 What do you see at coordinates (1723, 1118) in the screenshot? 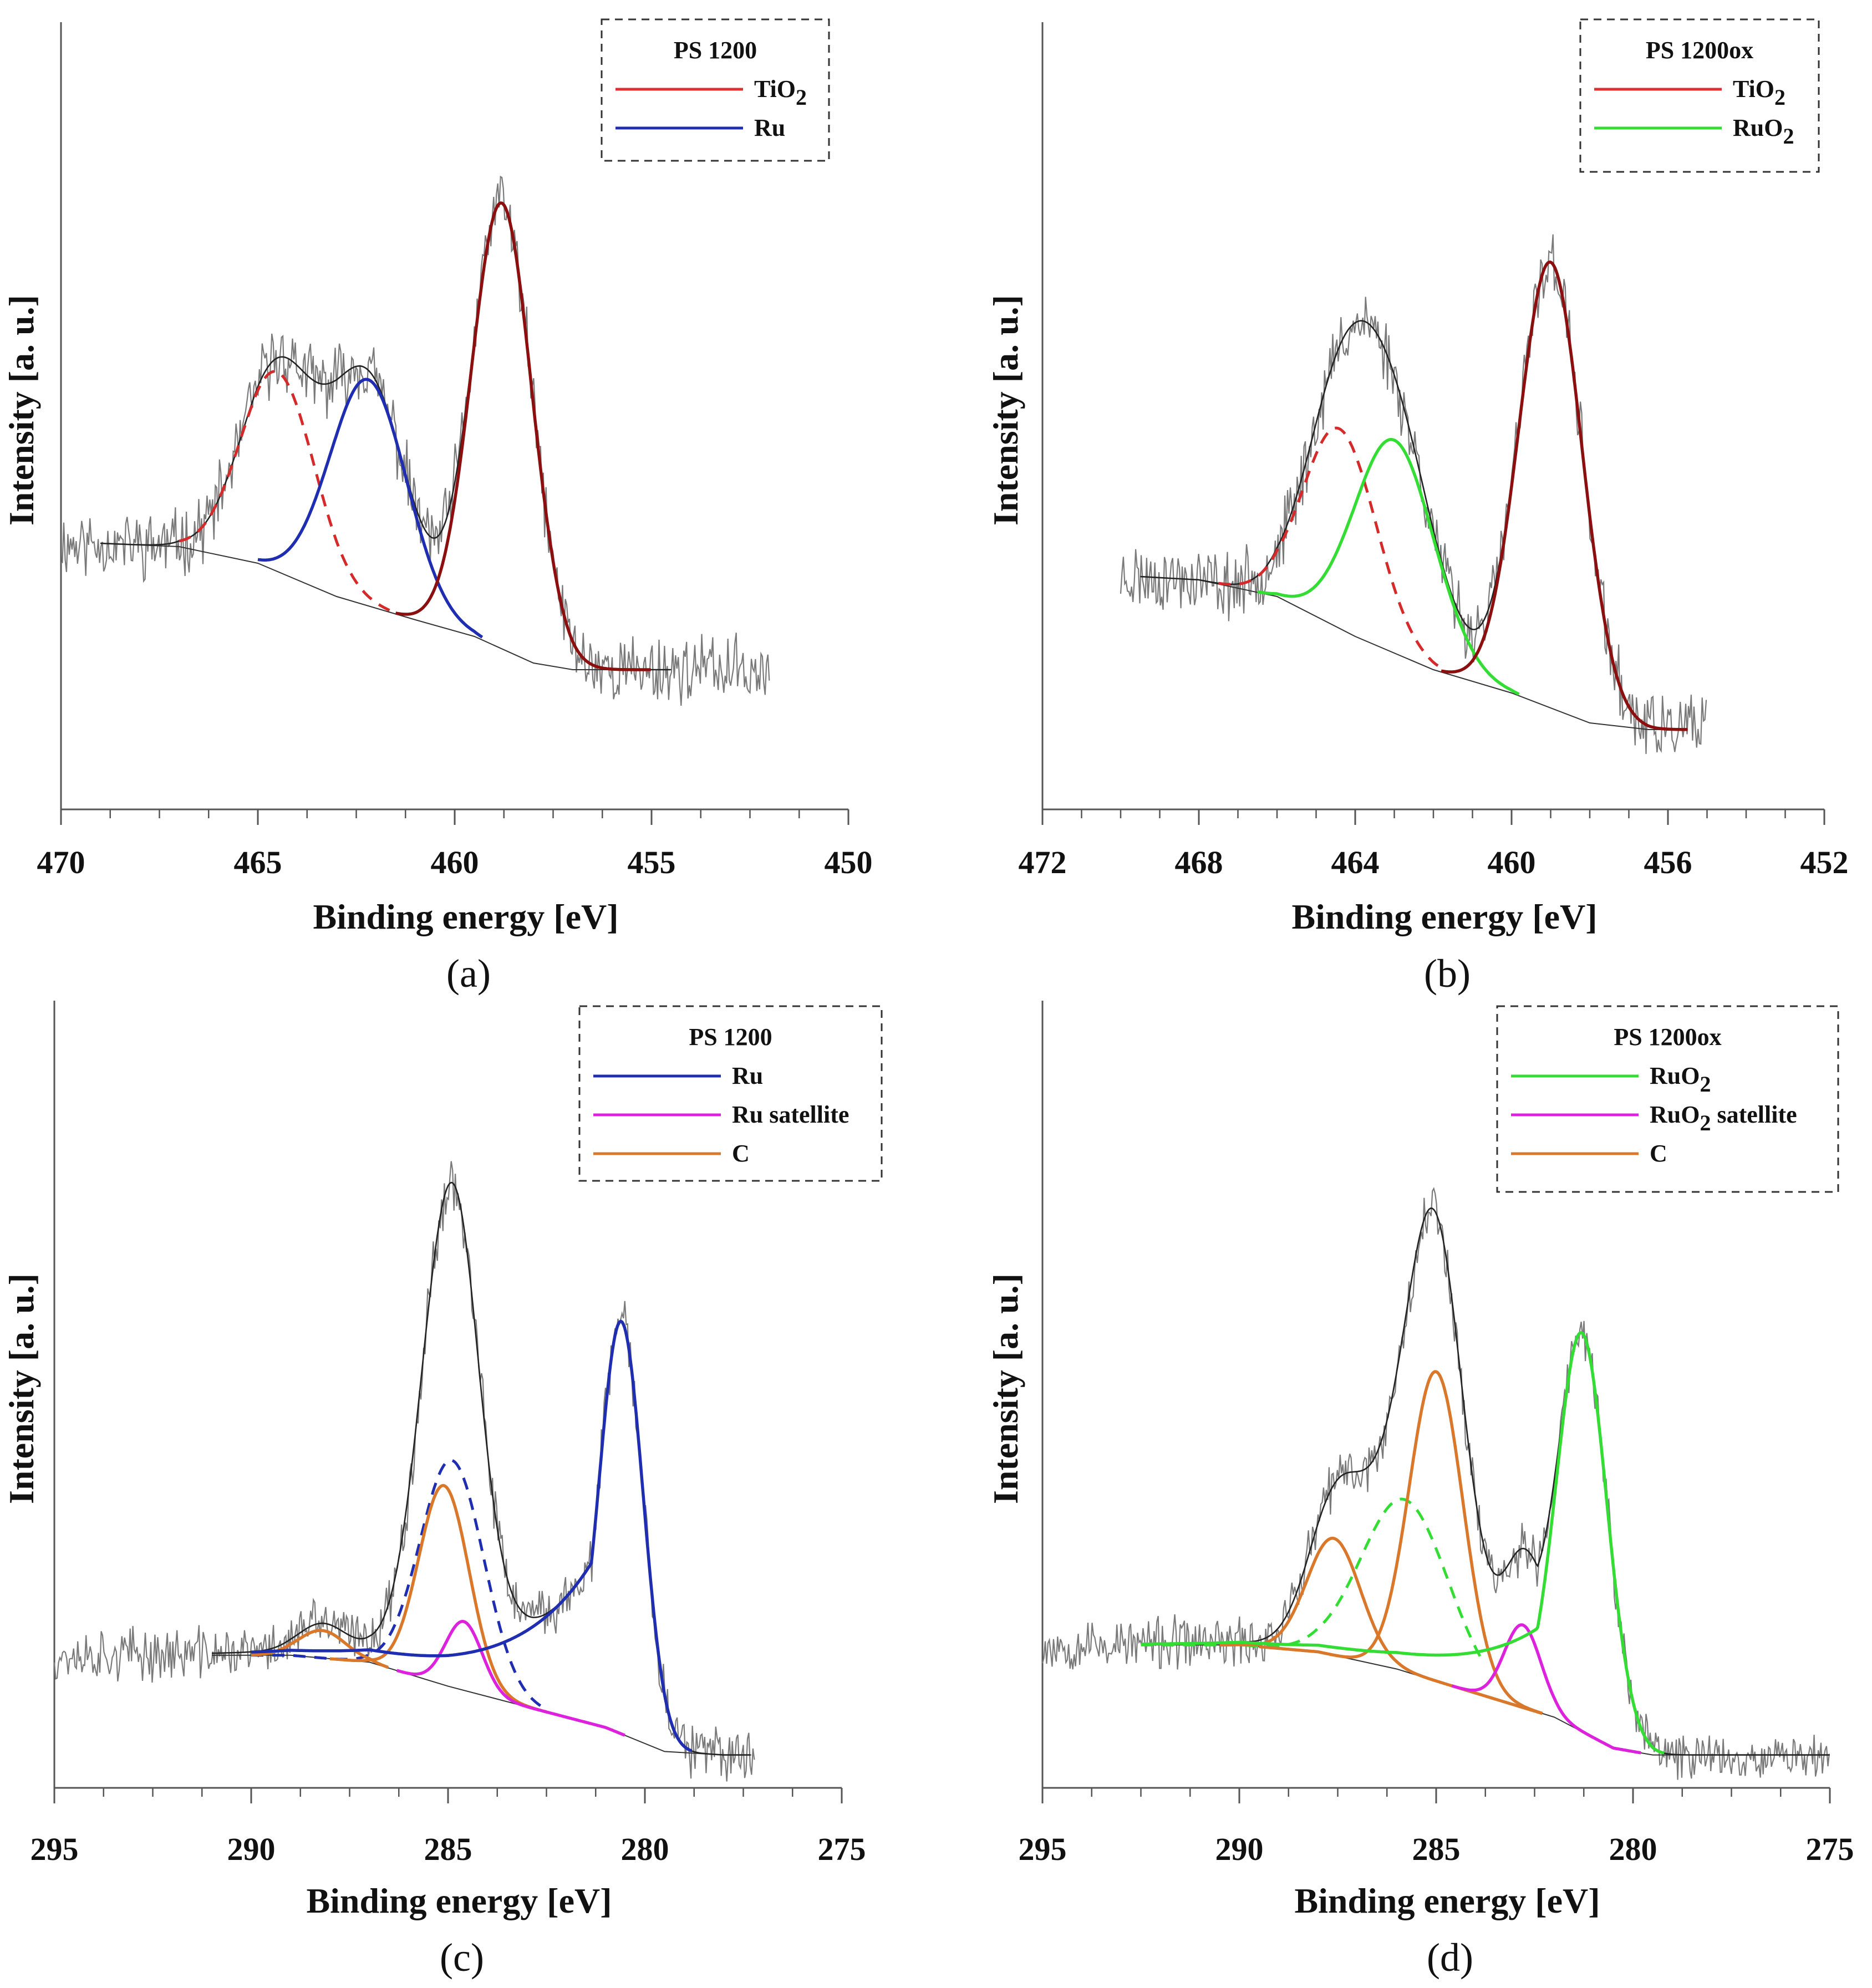
I see `legend-entry: RuO2 satellite` at bounding box center [1723, 1118].